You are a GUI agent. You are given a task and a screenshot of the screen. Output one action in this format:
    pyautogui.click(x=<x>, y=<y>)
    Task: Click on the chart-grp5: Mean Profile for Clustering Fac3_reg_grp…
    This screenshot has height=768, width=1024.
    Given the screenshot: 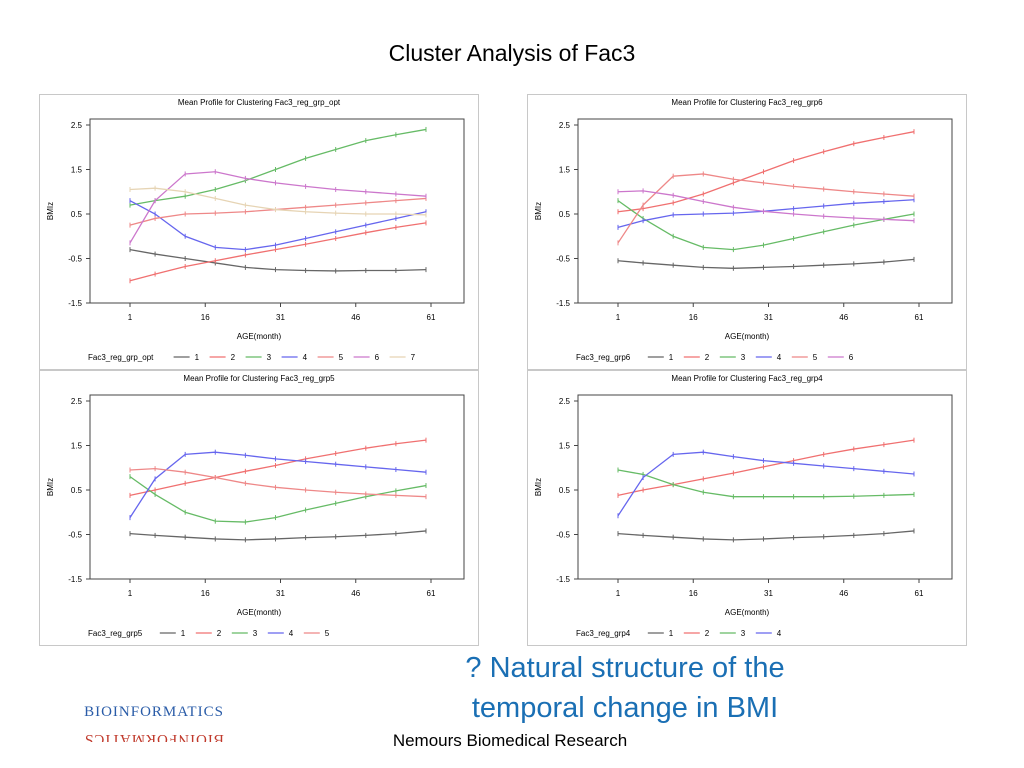 What is the action you would take?
    pyautogui.click(x=255, y=506)
    